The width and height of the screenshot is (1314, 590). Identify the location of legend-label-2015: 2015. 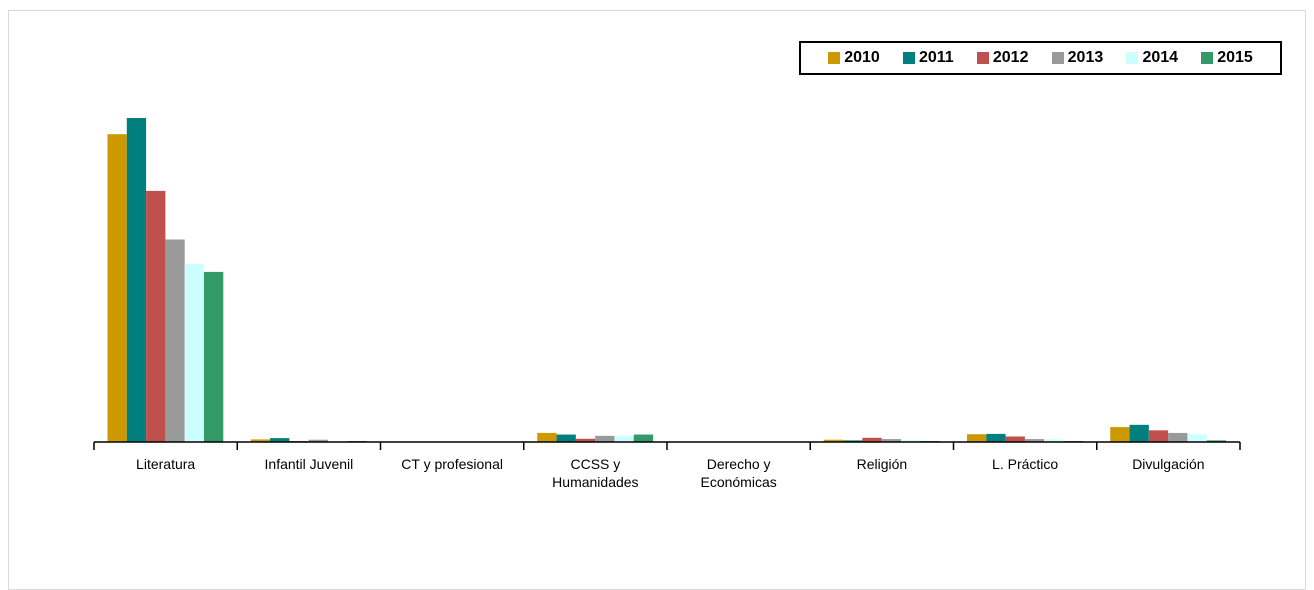
(1235, 57).